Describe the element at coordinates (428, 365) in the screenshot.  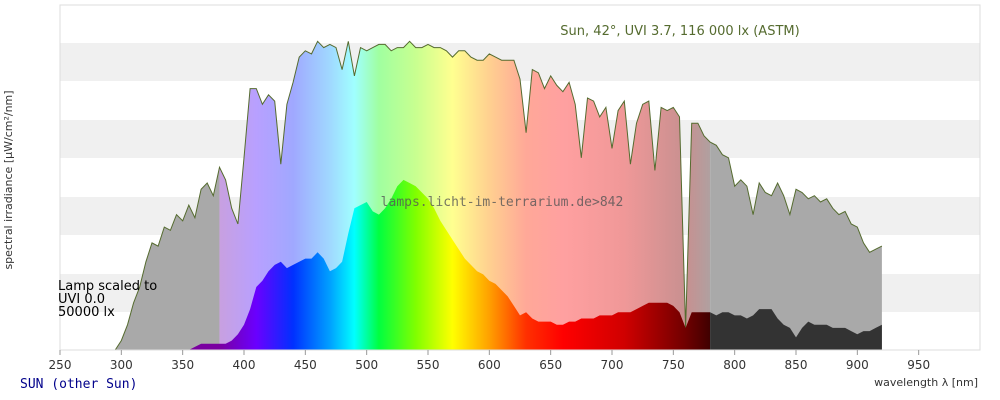
I see `x-tick-label: 550` at that location.